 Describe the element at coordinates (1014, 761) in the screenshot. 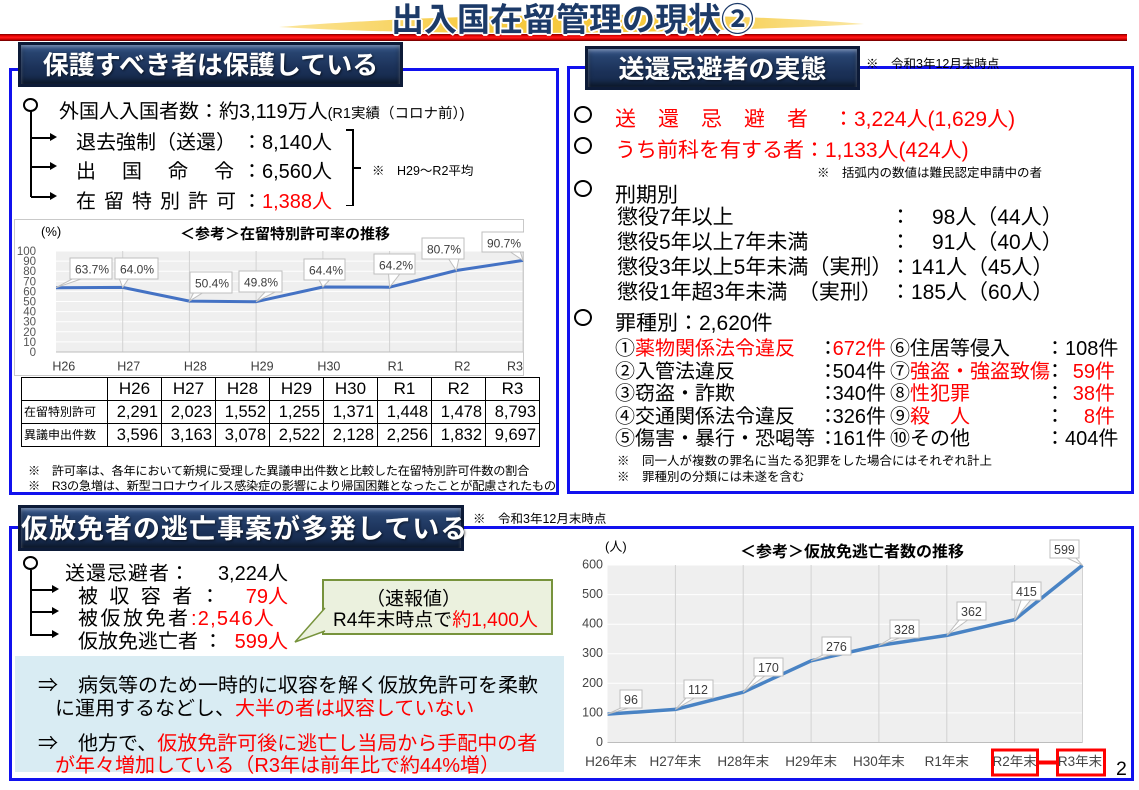

I see `svg-text: R2年末` at that location.